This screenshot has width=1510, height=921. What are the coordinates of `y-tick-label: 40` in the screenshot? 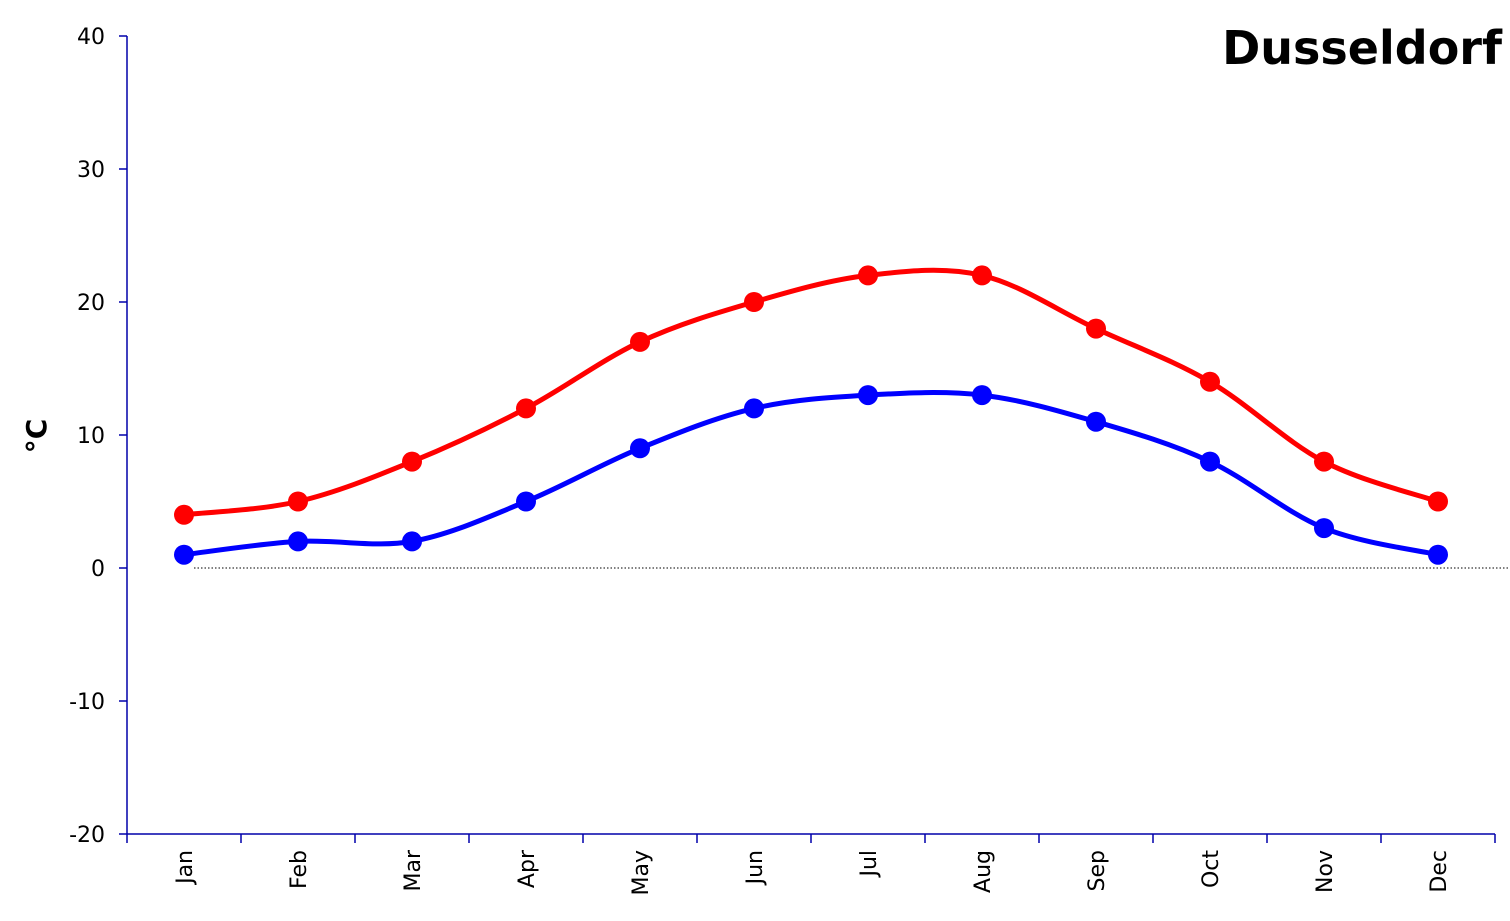 It's located at (91, 37).